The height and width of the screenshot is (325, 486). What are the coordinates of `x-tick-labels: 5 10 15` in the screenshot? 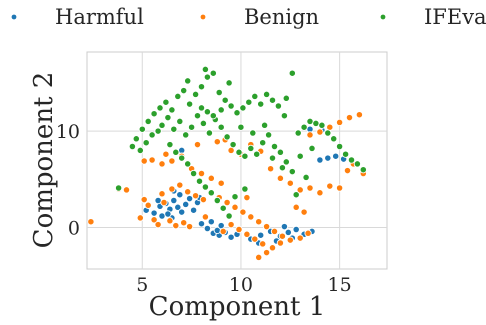 It's located at (244, 285).